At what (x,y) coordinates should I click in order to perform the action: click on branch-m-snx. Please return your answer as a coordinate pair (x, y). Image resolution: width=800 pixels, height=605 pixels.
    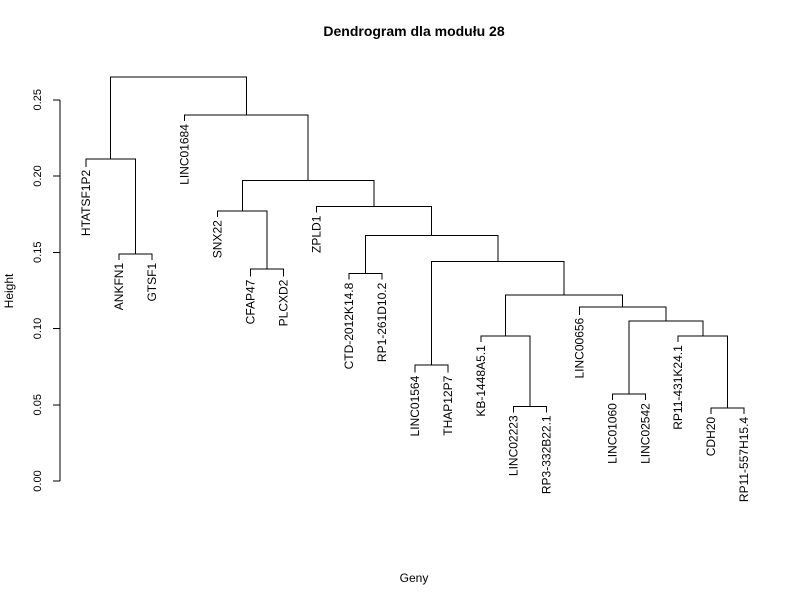
    Looking at the image, I should click on (242, 240).